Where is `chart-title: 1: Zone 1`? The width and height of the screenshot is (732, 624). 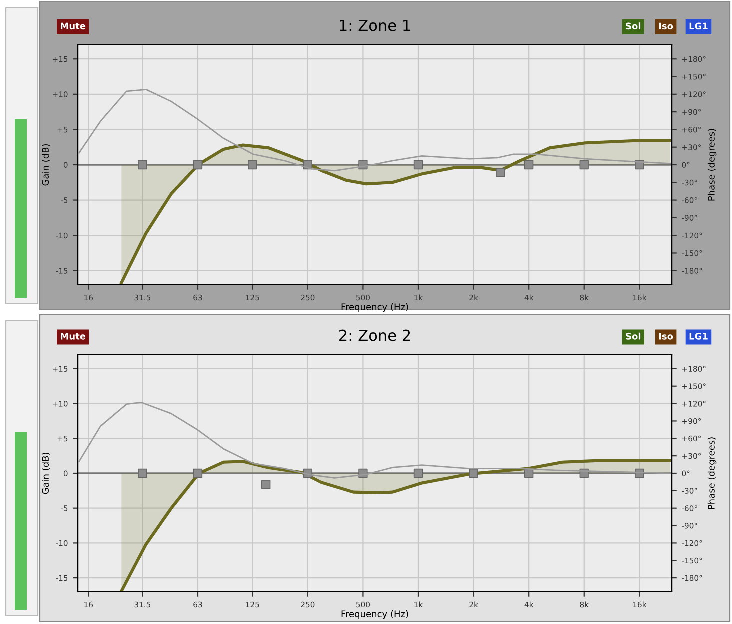
chart-title: 1: Zone 1 is located at coordinates (375, 26).